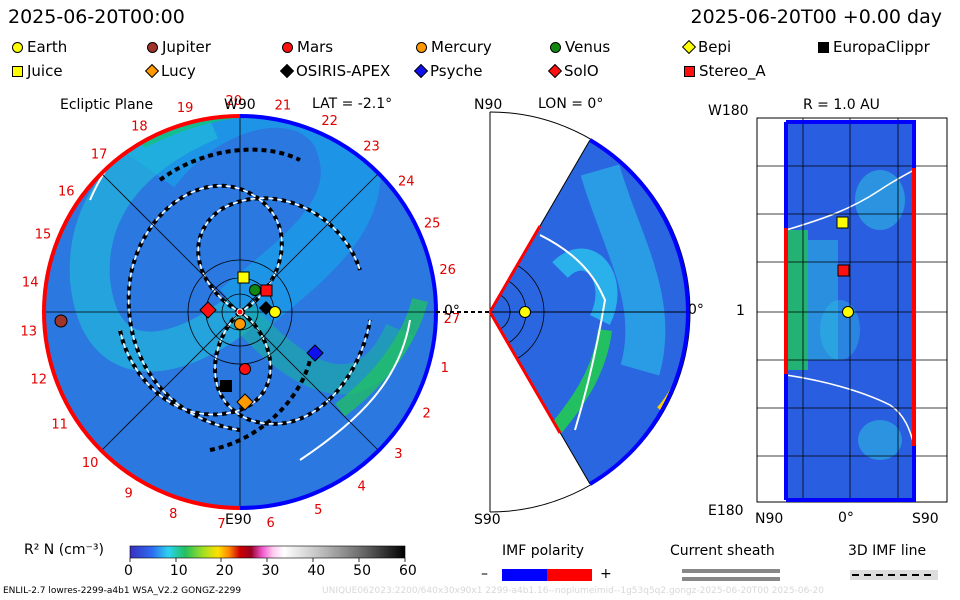  What do you see at coordinates (275, 312) in the screenshot?
I see `earth-marker` at bounding box center [275, 312].